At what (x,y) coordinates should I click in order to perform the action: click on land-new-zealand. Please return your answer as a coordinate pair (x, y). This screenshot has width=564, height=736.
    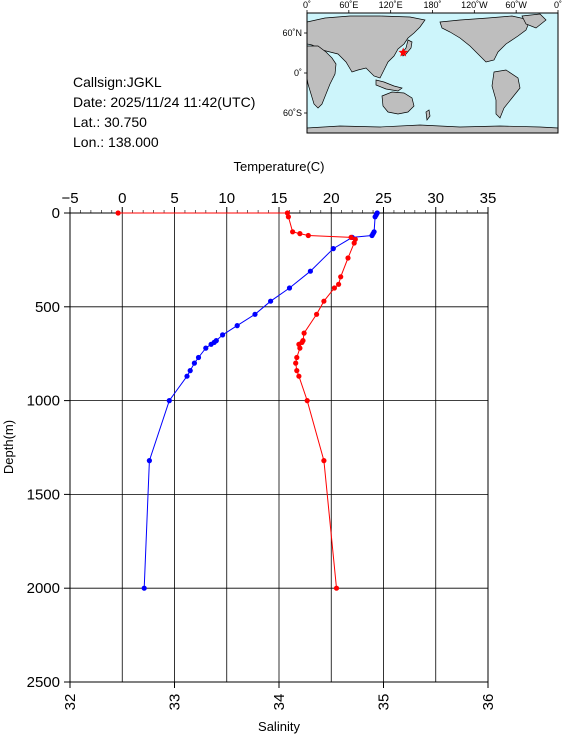
    Looking at the image, I should click on (428, 115).